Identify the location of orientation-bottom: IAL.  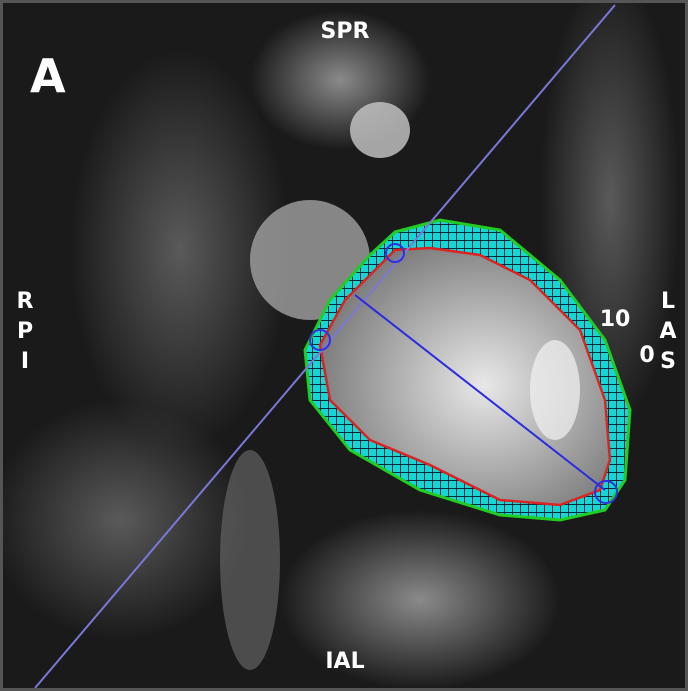
(344, 661).